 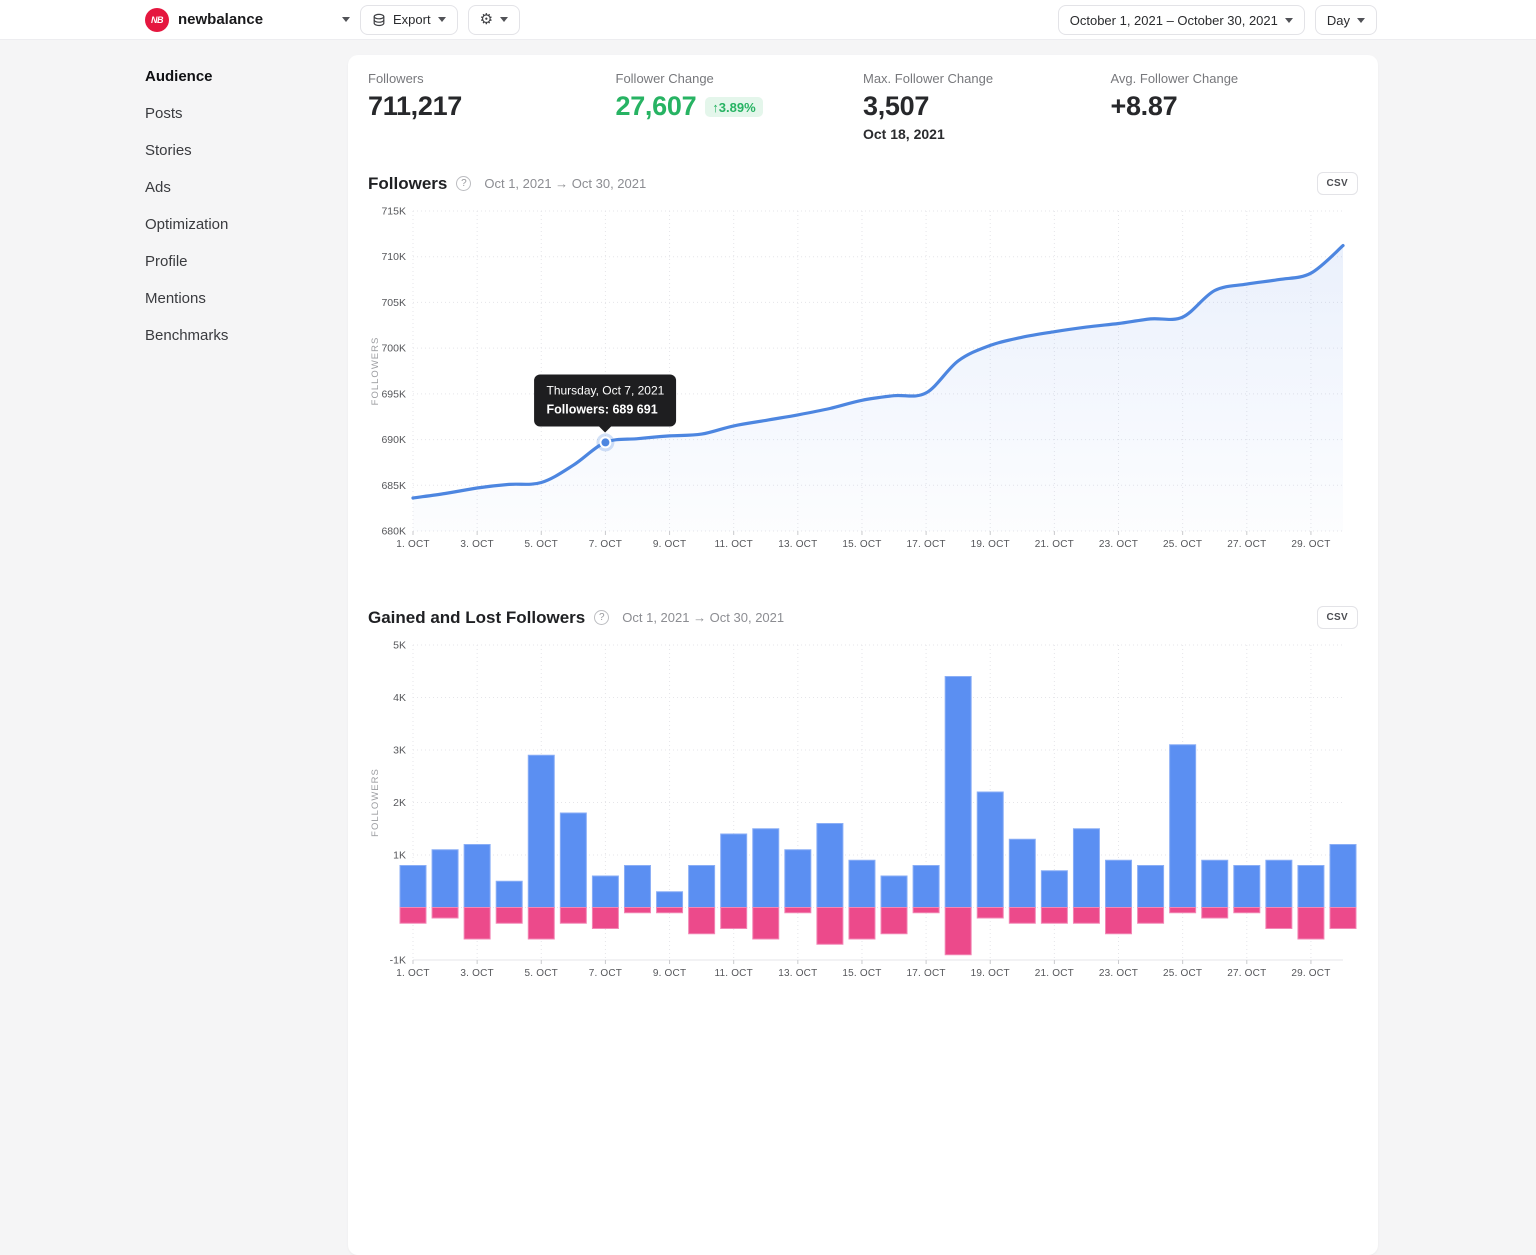 What do you see at coordinates (399, 803) in the screenshot?
I see `svg-text: 2K` at bounding box center [399, 803].